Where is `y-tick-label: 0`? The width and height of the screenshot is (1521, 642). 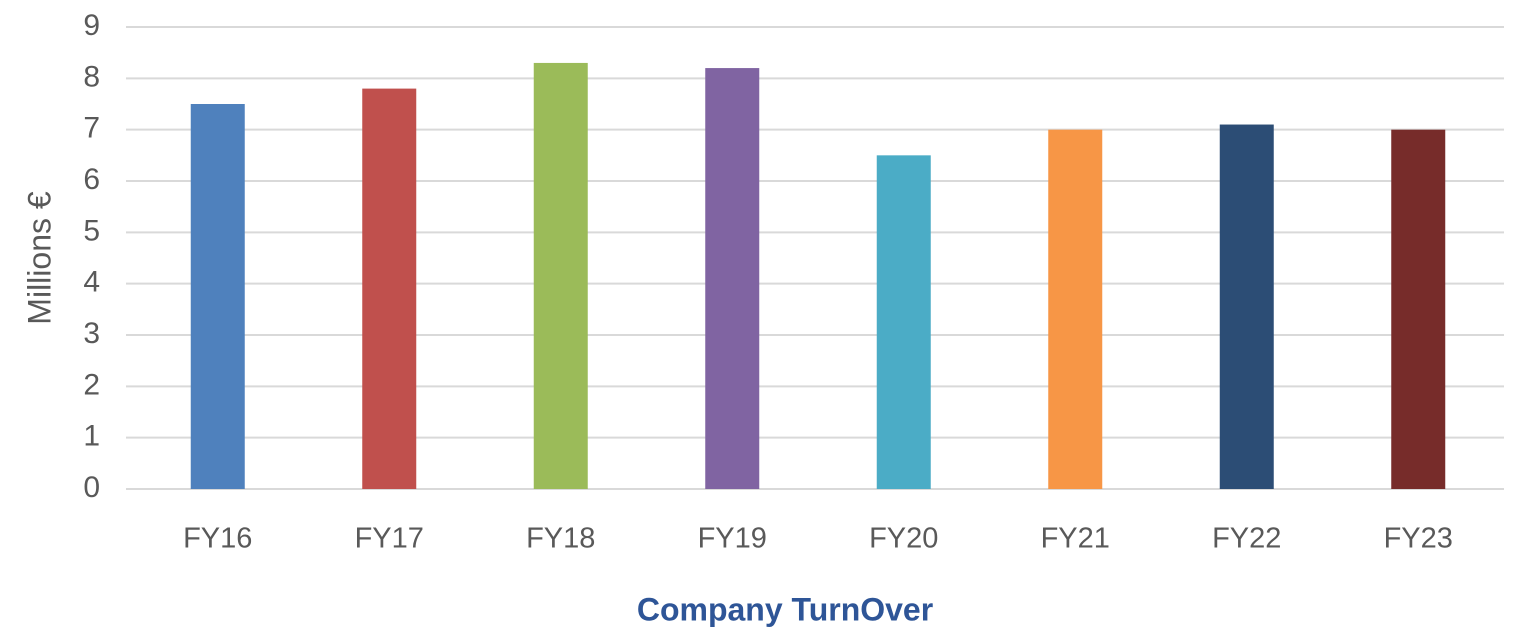
y-tick-label: 0 is located at coordinates (91, 487).